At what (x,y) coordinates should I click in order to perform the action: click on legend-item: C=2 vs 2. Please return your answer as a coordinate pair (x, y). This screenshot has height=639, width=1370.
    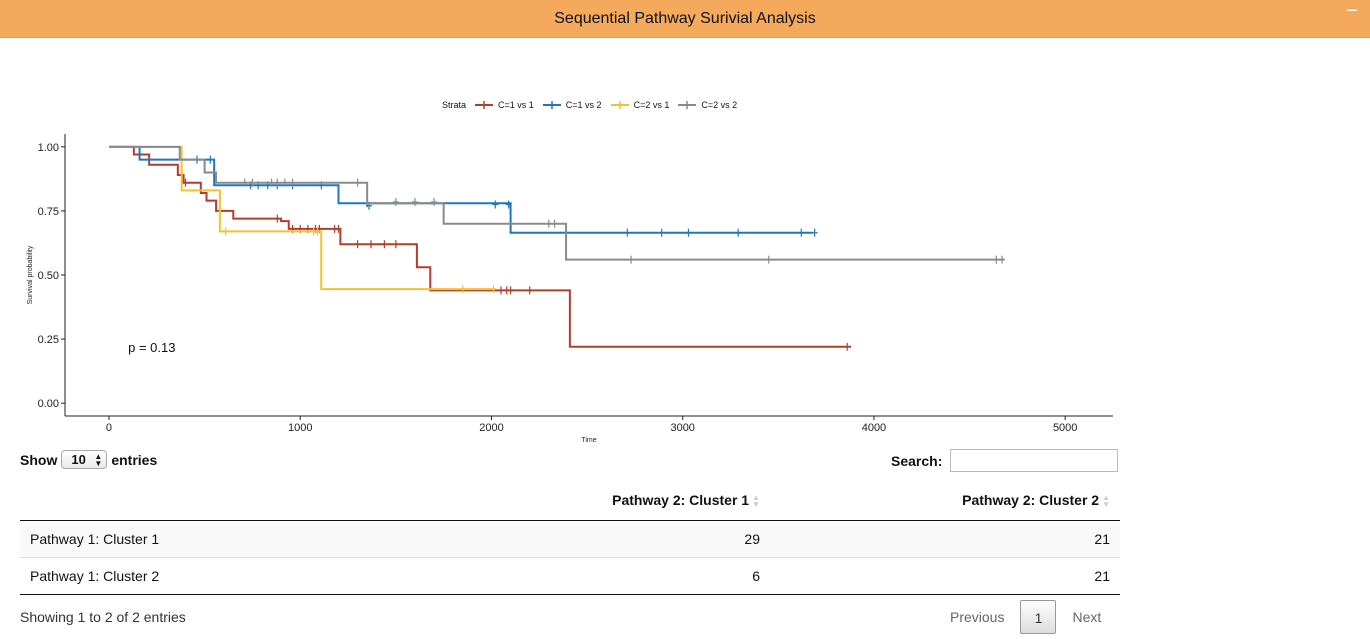
    Looking at the image, I should click on (707, 105).